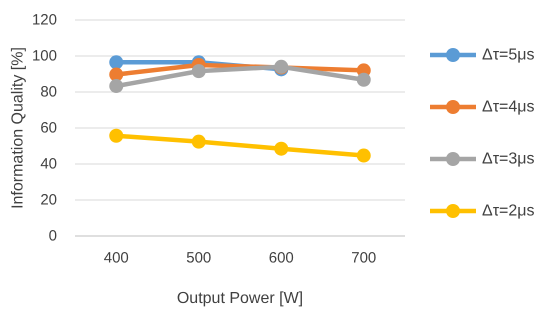 The height and width of the screenshot is (323, 555). What do you see at coordinates (48, 200) in the screenshot?
I see `y-tick-label: 20` at bounding box center [48, 200].